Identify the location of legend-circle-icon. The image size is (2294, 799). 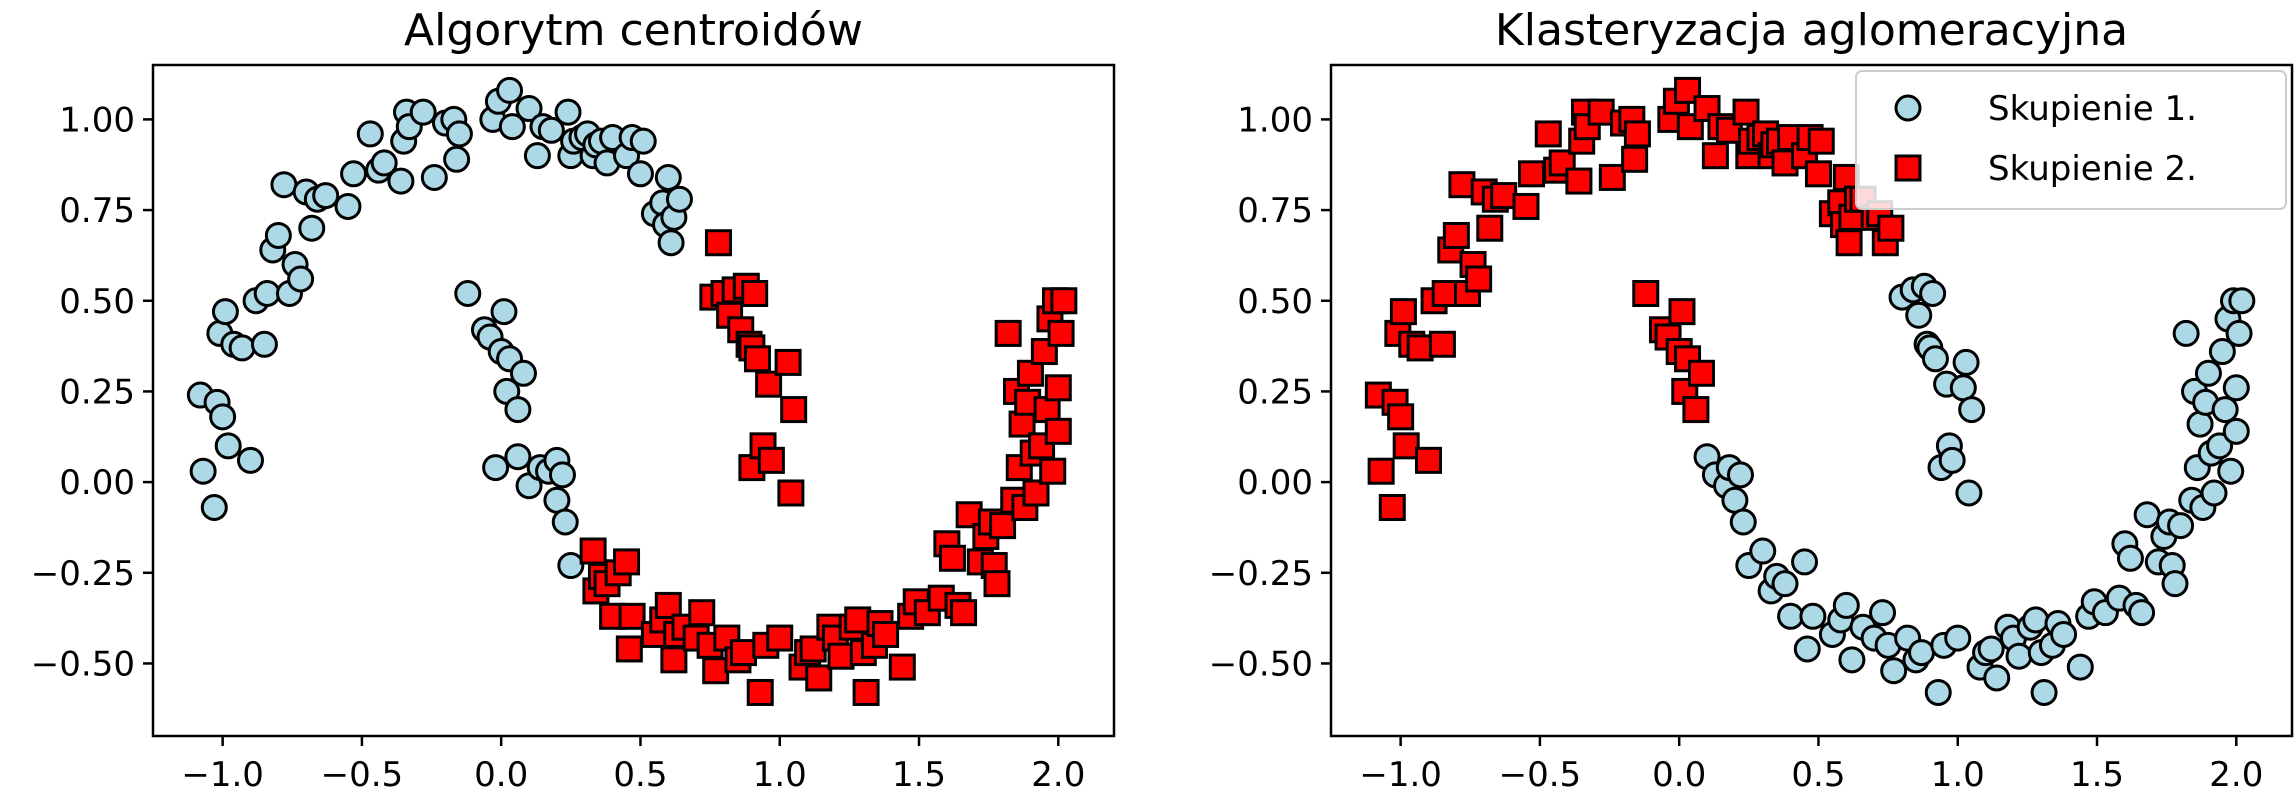
(1908, 108).